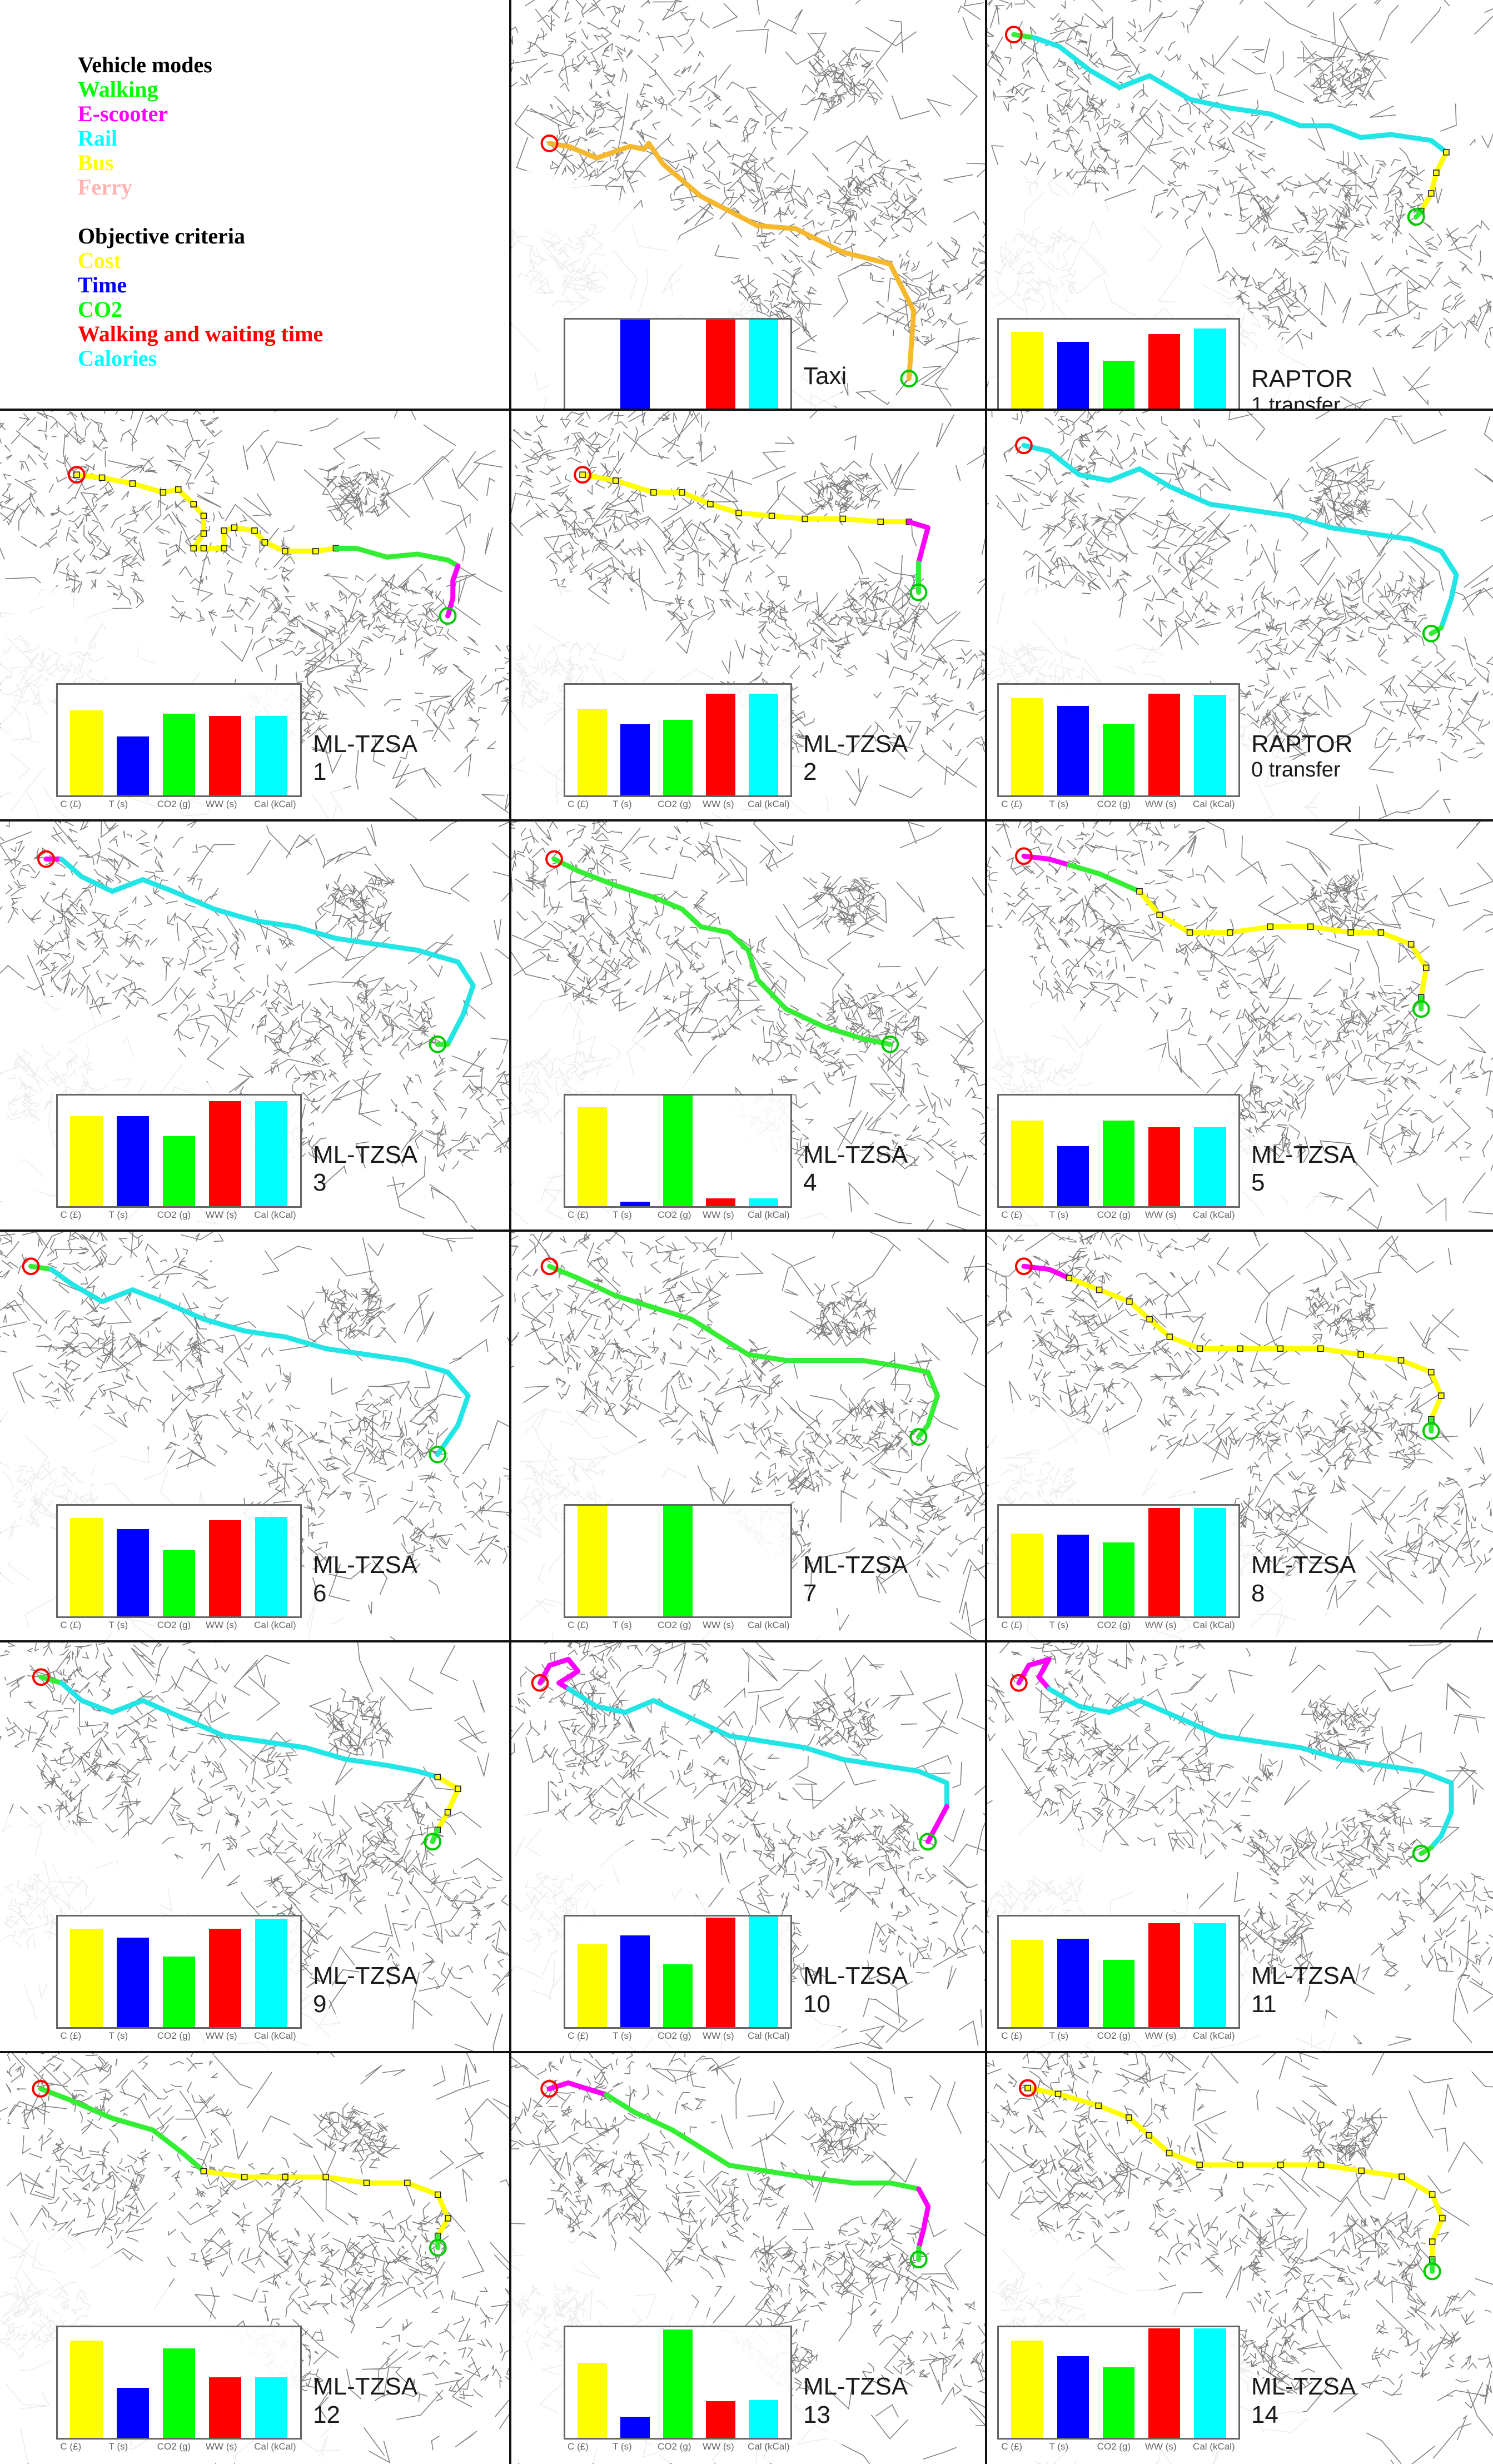 This screenshot has width=1493, height=2464. I want to click on panel-option-number: 11, so click(1264, 2004).